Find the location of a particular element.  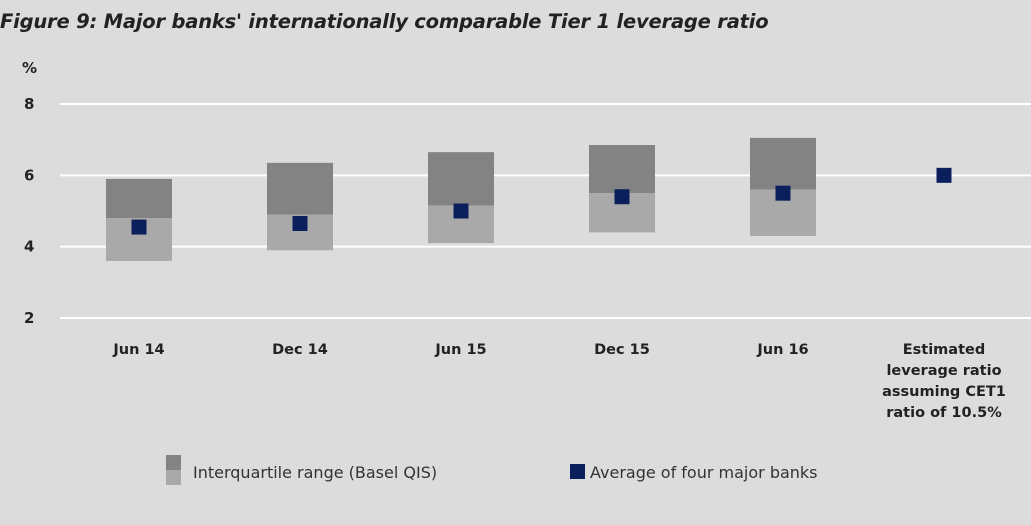

x-category-label: Dec 14 is located at coordinates (300, 350).